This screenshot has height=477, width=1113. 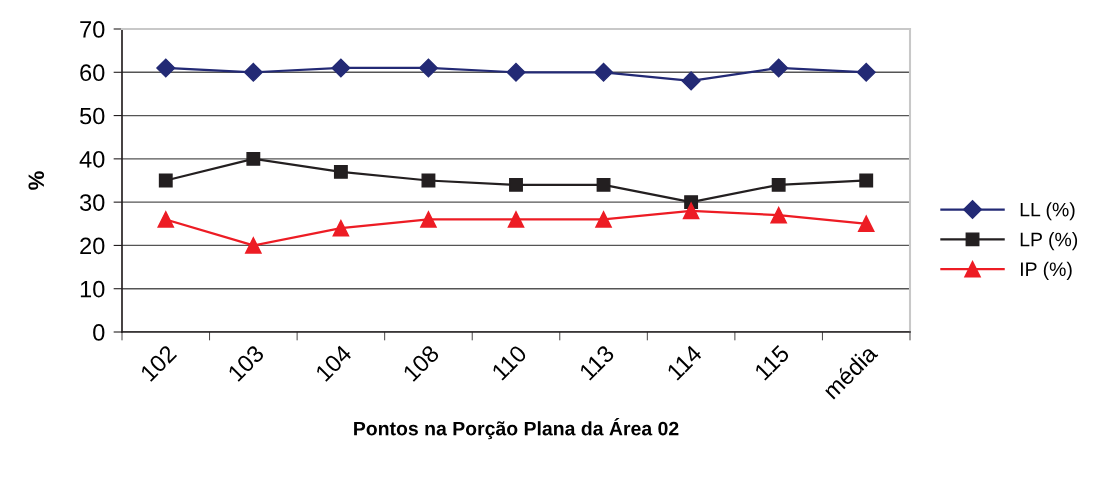 I want to click on x-tick-label: 113, so click(x=597, y=362).